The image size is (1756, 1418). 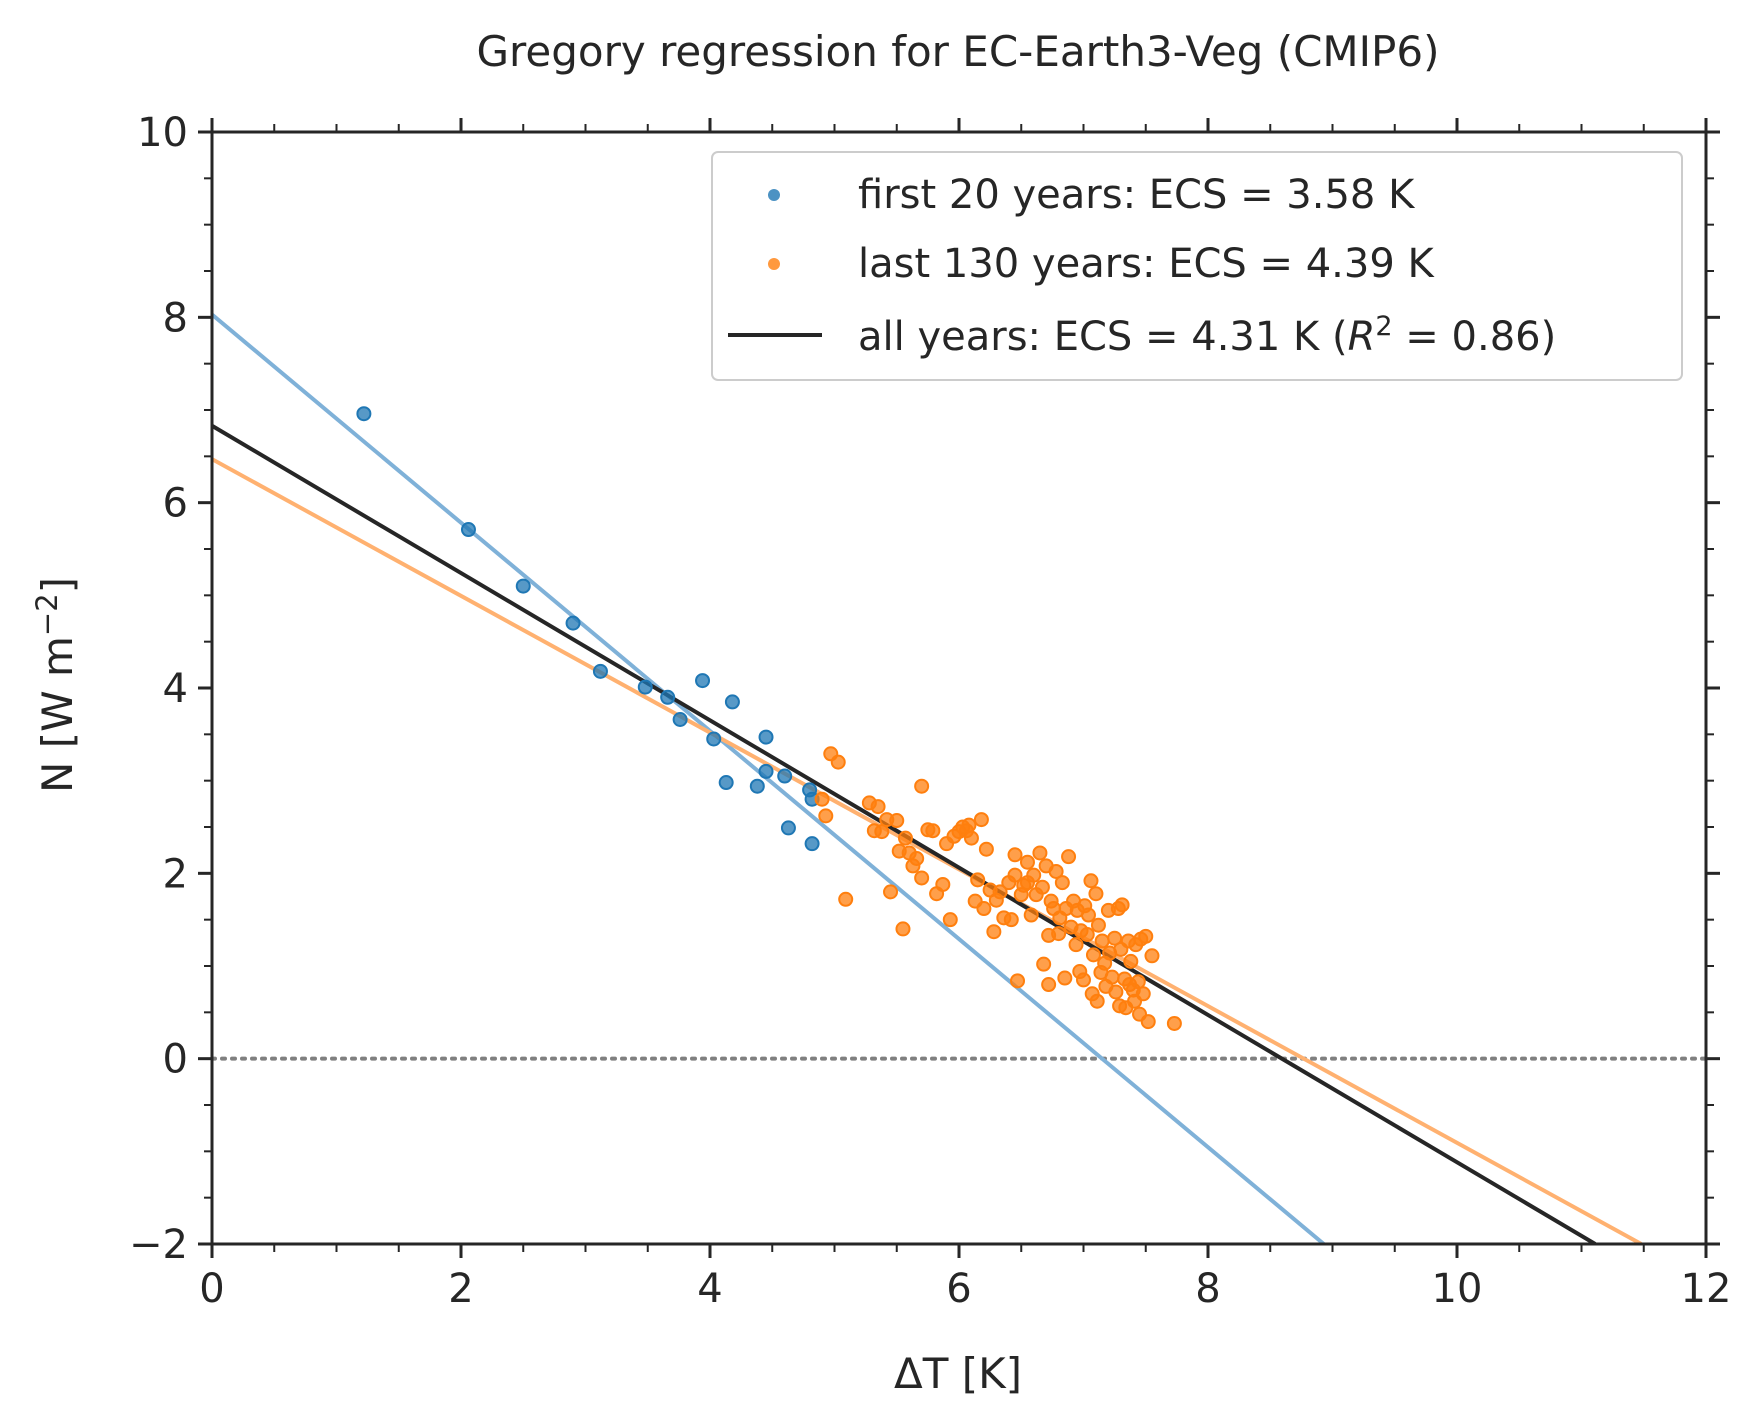 What do you see at coordinates (709, 1289) in the screenshot?
I see `x-tick-label: 4` at bounding box center [709, 1289].